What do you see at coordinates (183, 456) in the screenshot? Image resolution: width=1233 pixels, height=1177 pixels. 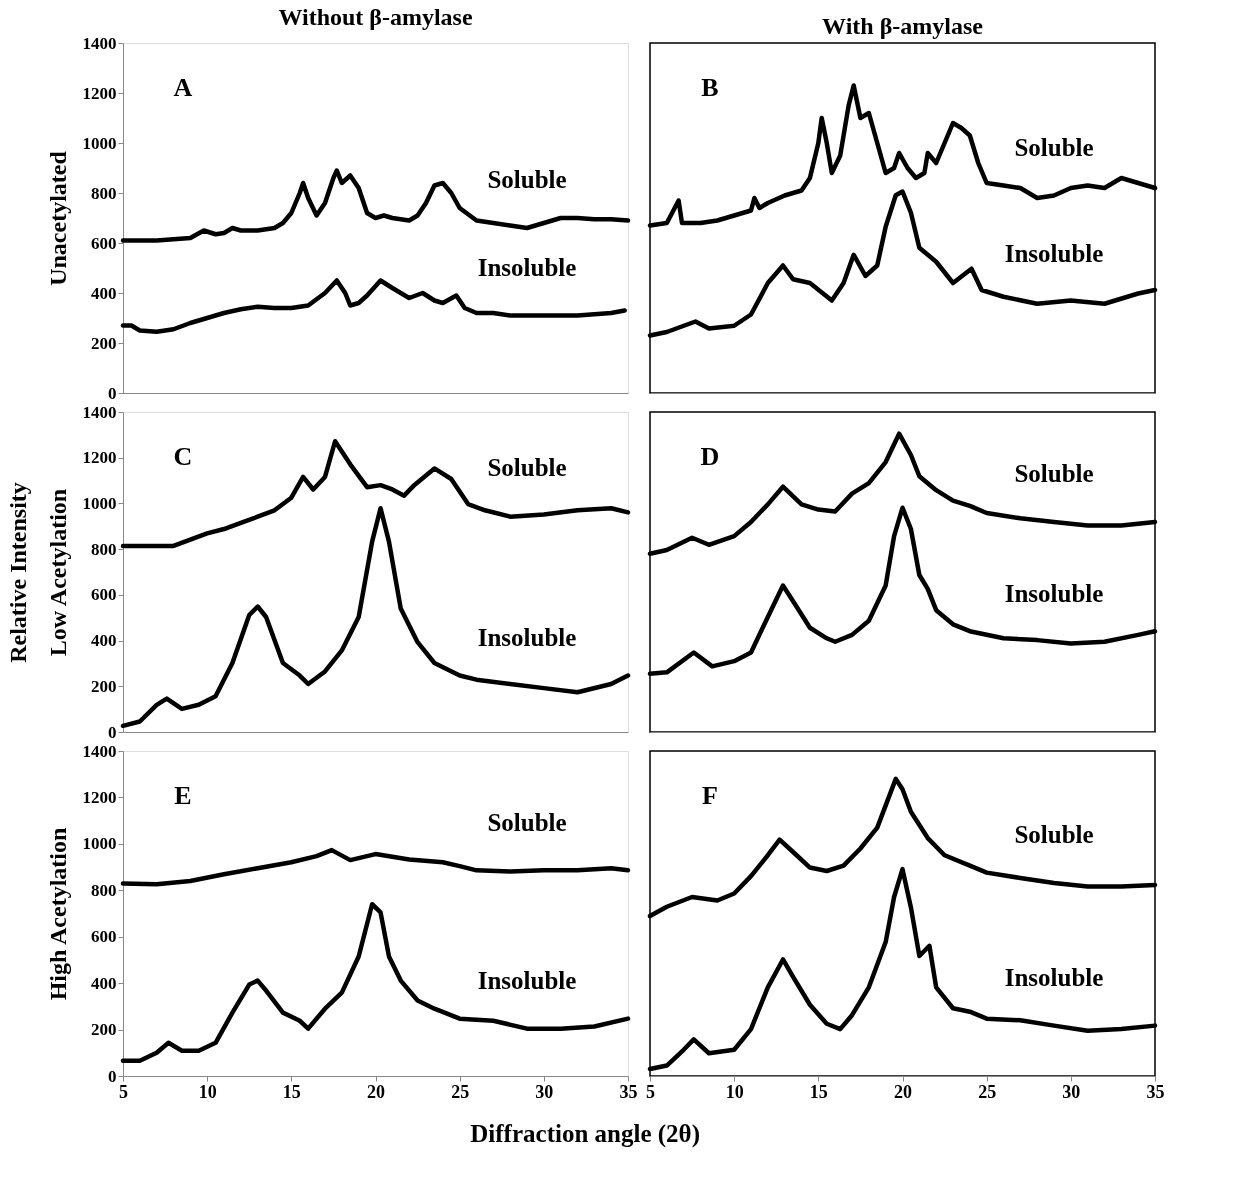 I see `annotation: C` at bounding box center [183, 456].